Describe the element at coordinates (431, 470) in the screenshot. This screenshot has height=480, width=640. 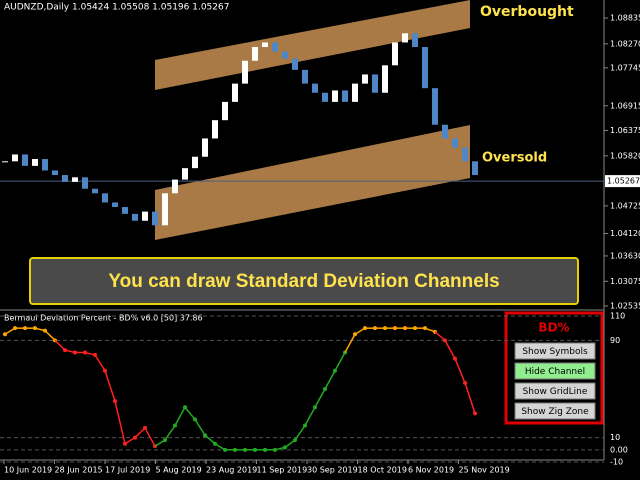
I see `date-label: 6 Nov 2019` at that location.